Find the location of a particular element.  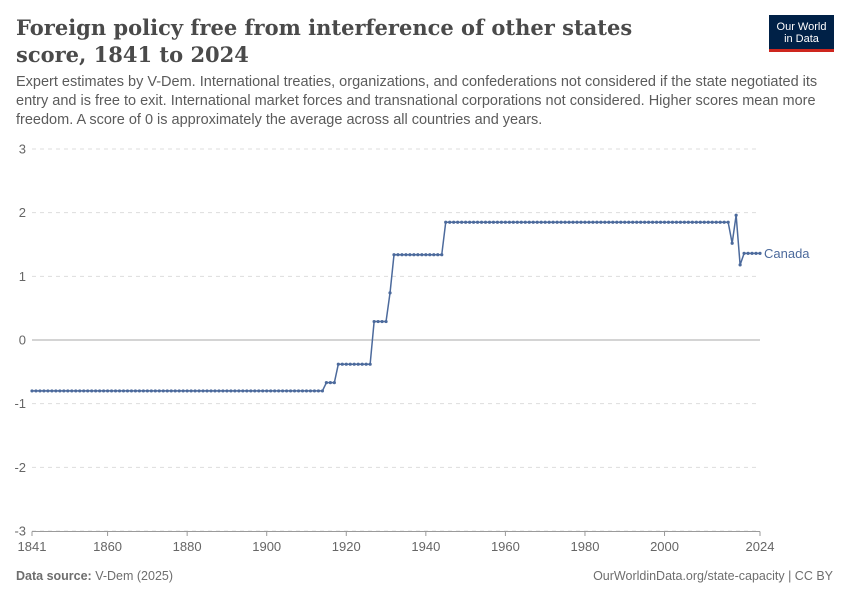

x-tick-label: 1841 is located at coordinates (32, 546).